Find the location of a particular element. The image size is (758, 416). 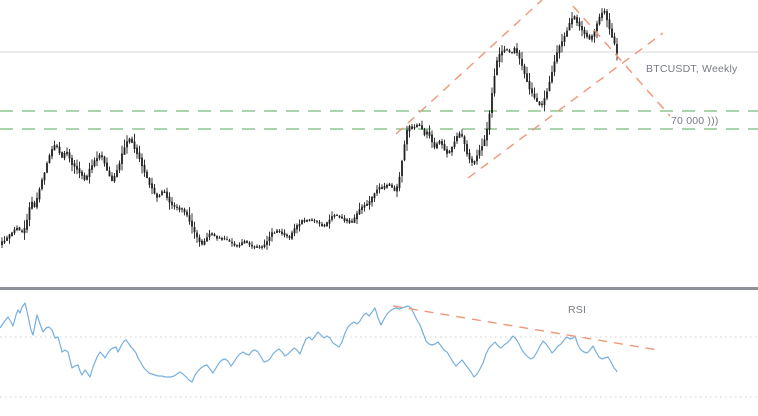

breakdown-line is located at coordinates (621, 61).